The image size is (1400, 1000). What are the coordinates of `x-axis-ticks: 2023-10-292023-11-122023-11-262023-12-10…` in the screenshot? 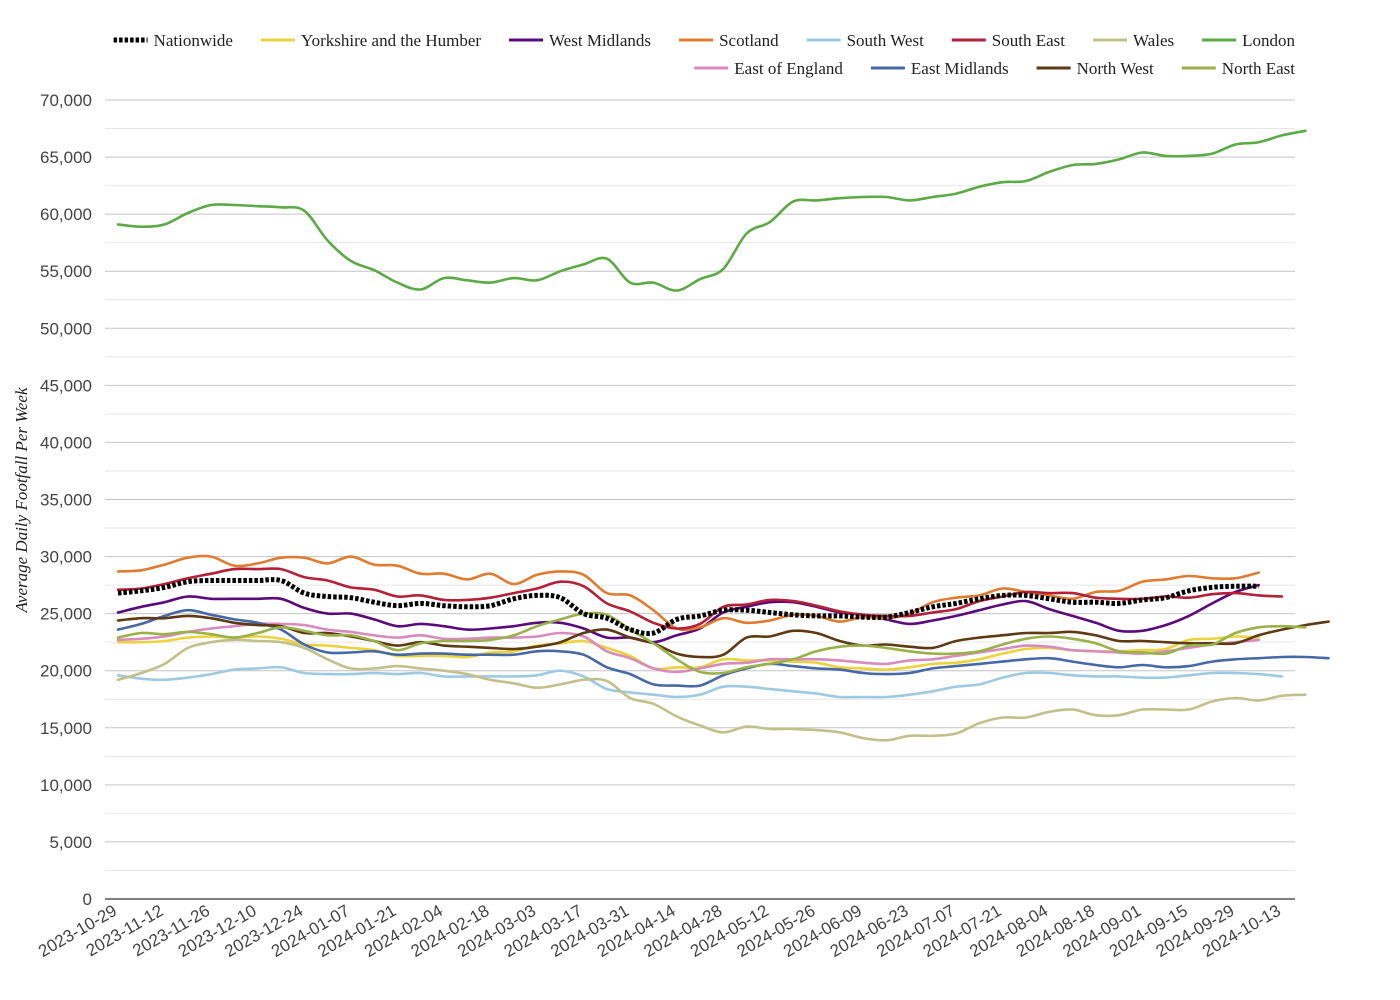 It's located at (659, 931).